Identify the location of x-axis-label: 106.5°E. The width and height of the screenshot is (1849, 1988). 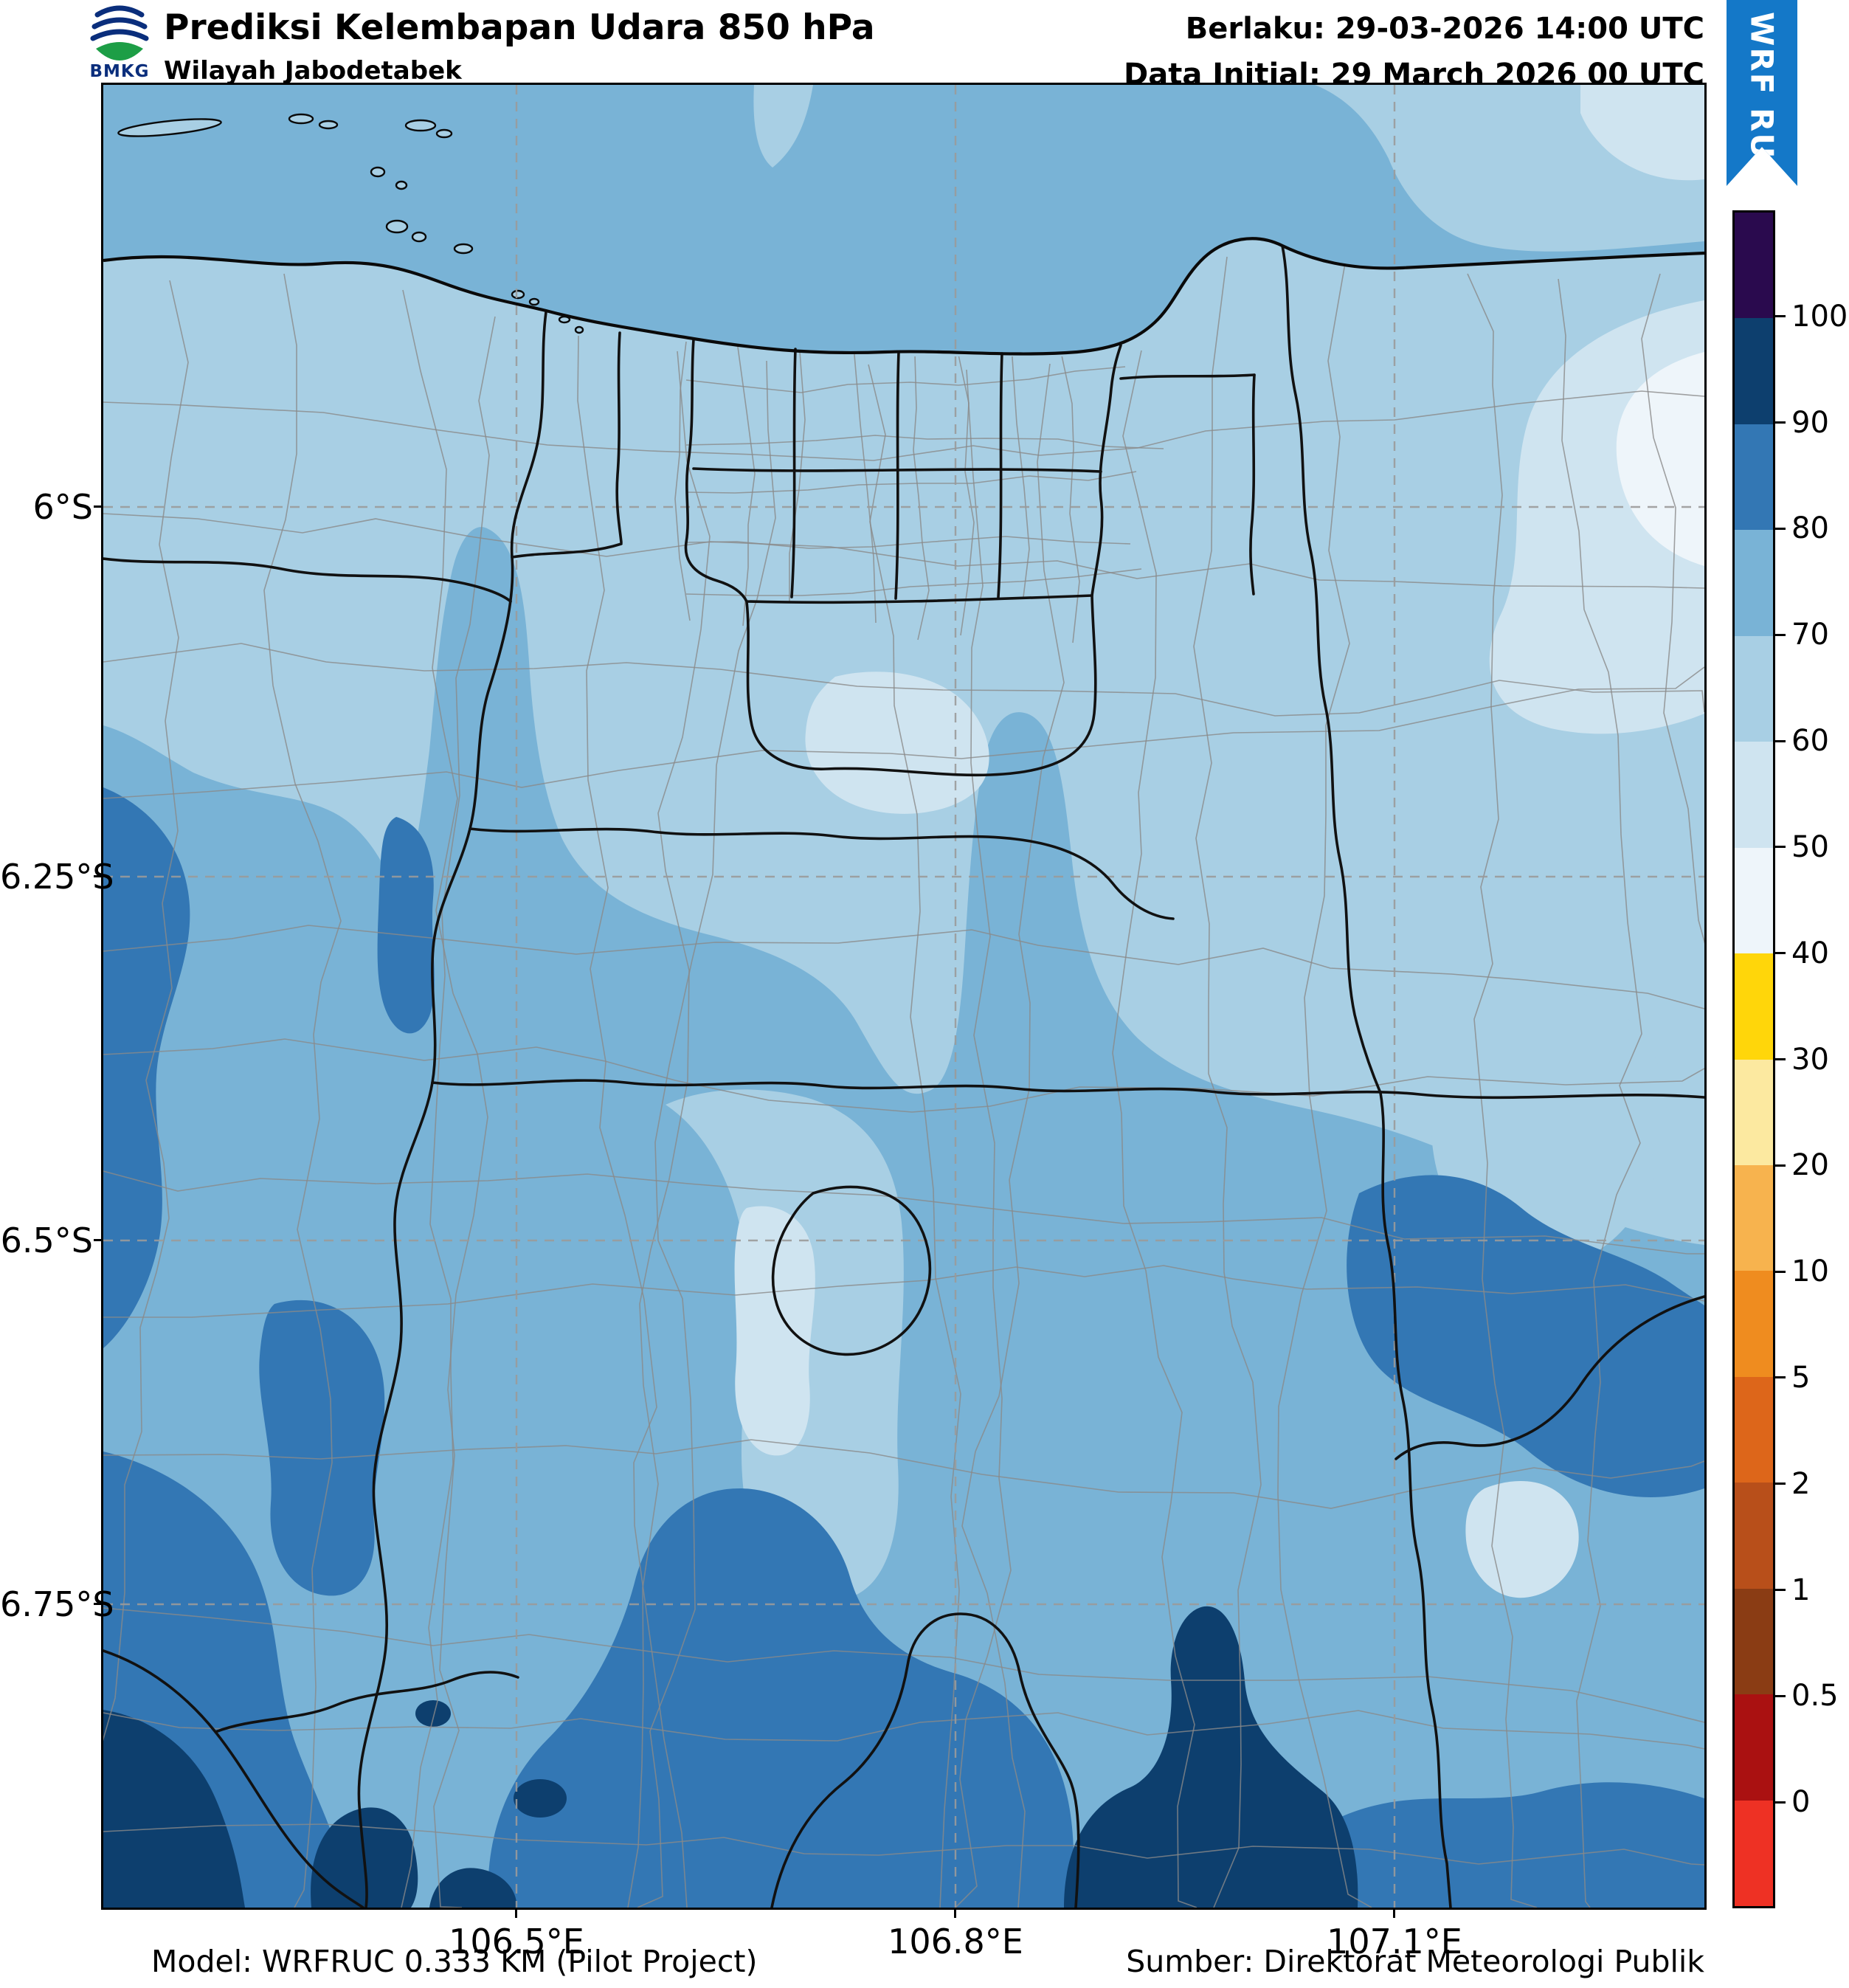
(516, 1941).